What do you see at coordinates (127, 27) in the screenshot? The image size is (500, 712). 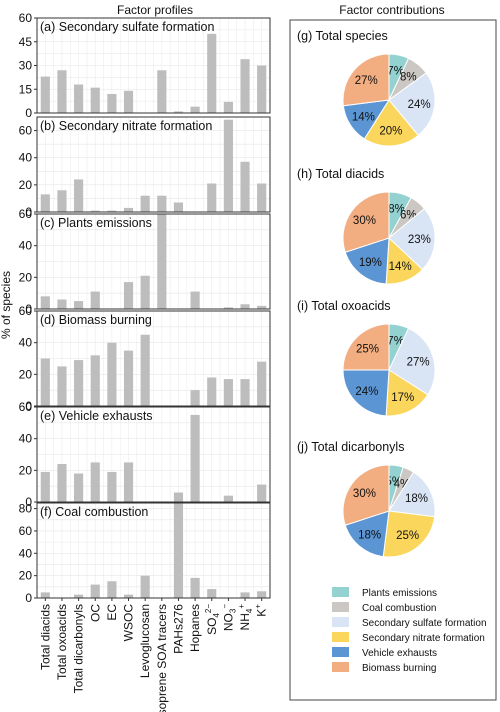 I see `bar-panel-title: (a) Secondary sulfate formation` at bounding box center [127, 27].